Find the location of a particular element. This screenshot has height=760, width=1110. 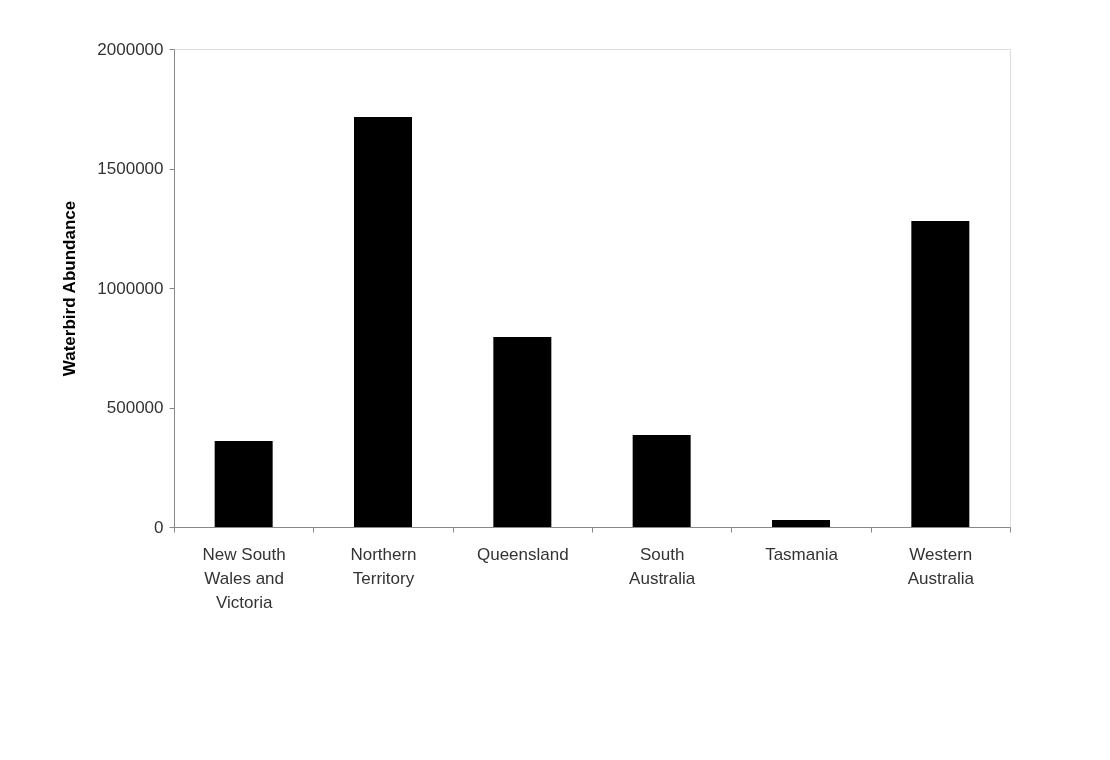

x-tick-label: Western Australia is located at coordinates (941, 566).